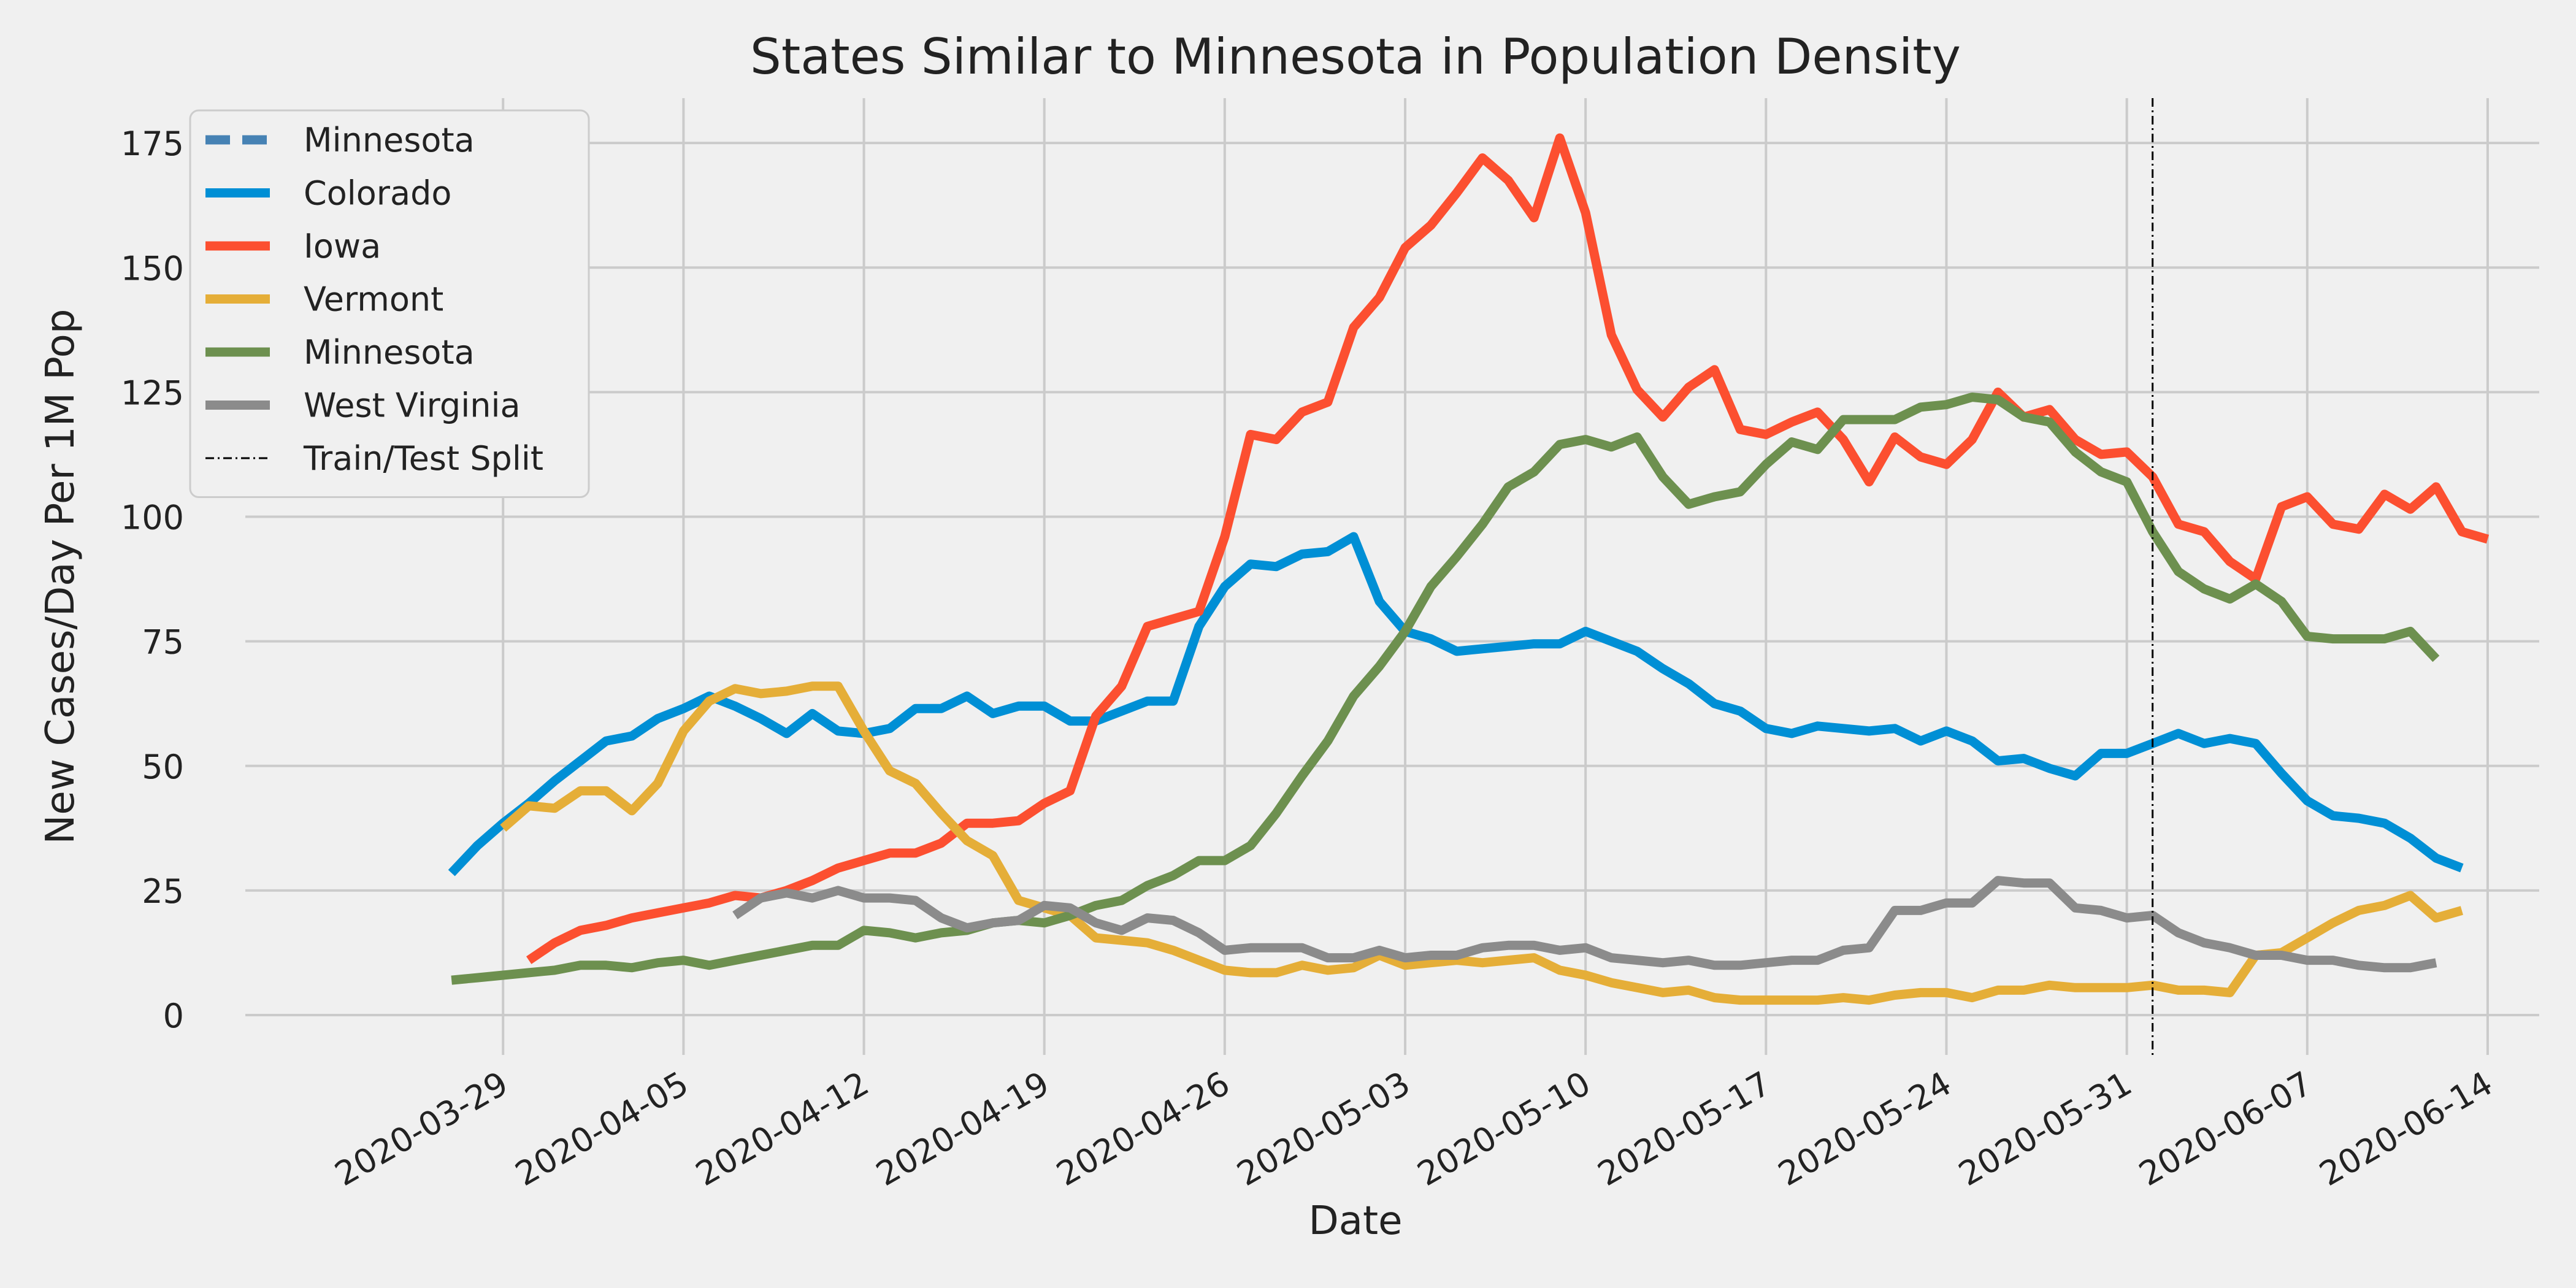  I want to click on x-tick-label: 2020-04-05, so click(602, 1129).